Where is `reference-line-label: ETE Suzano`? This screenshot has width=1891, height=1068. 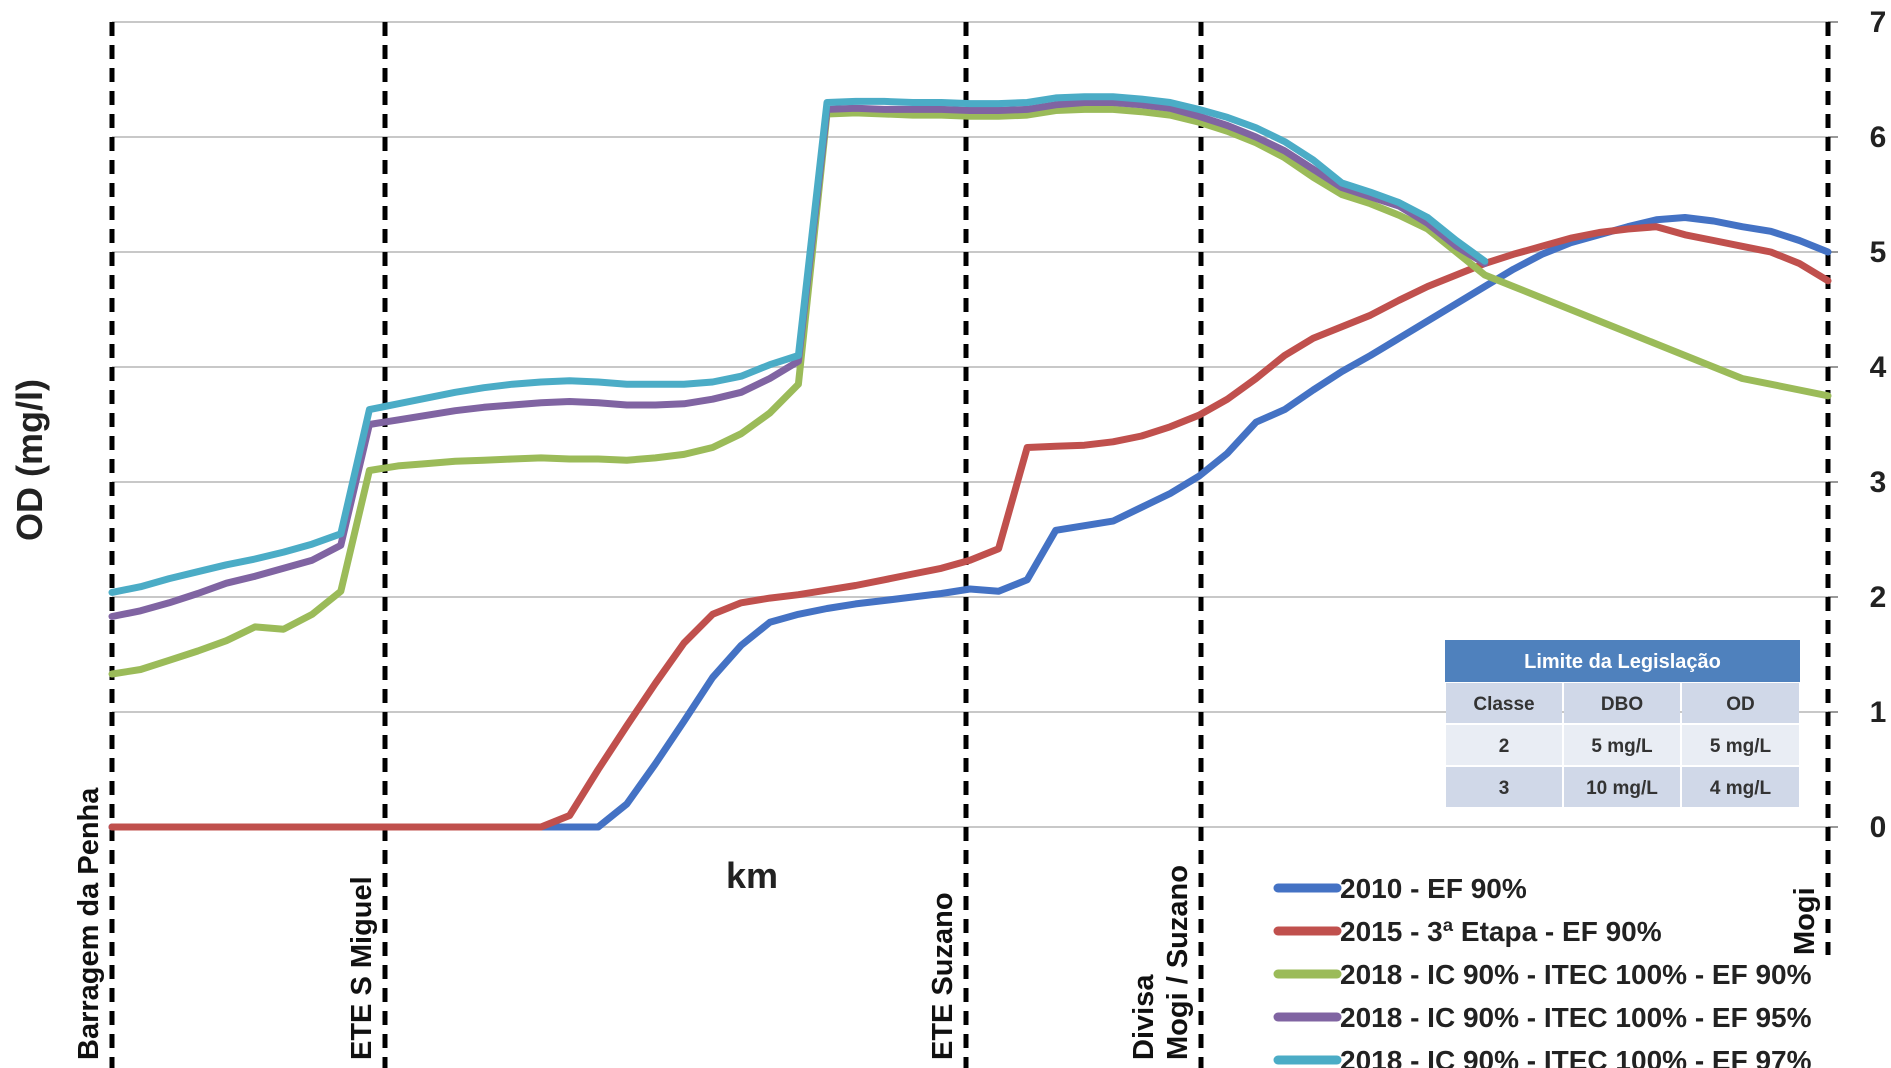
reference-line-label: ETE Suzano is located at coordinates (943, 976).